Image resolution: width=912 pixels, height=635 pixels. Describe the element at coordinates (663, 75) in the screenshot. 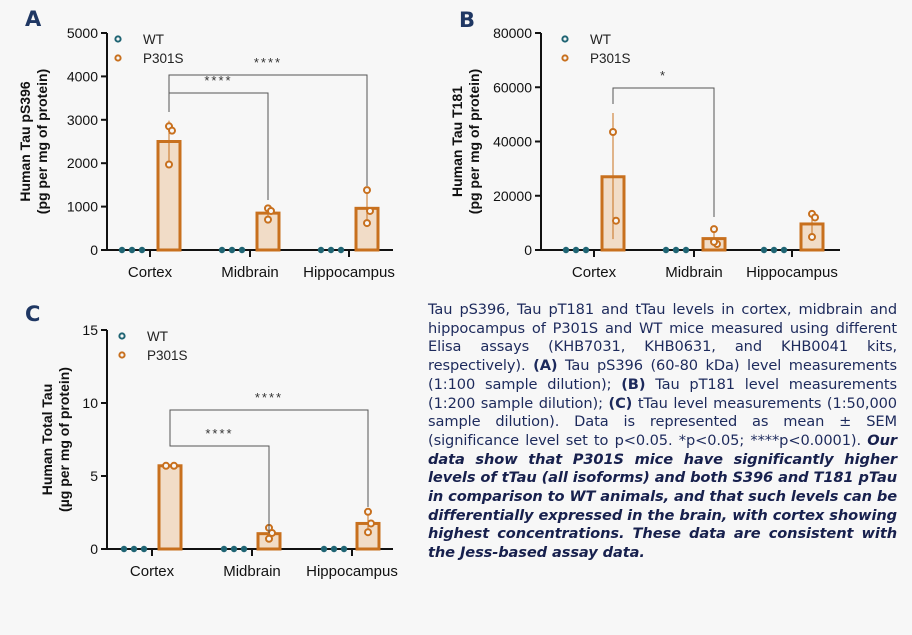

I see `significance-label: *` at that location.